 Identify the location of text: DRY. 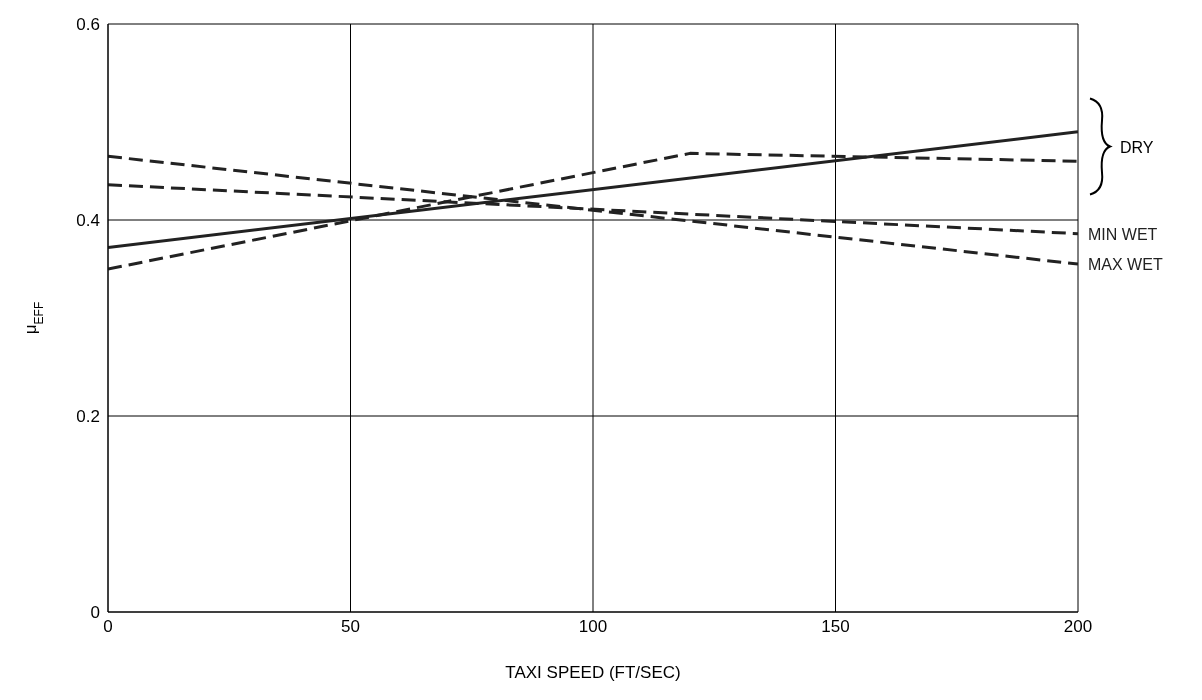
(1137, 147).